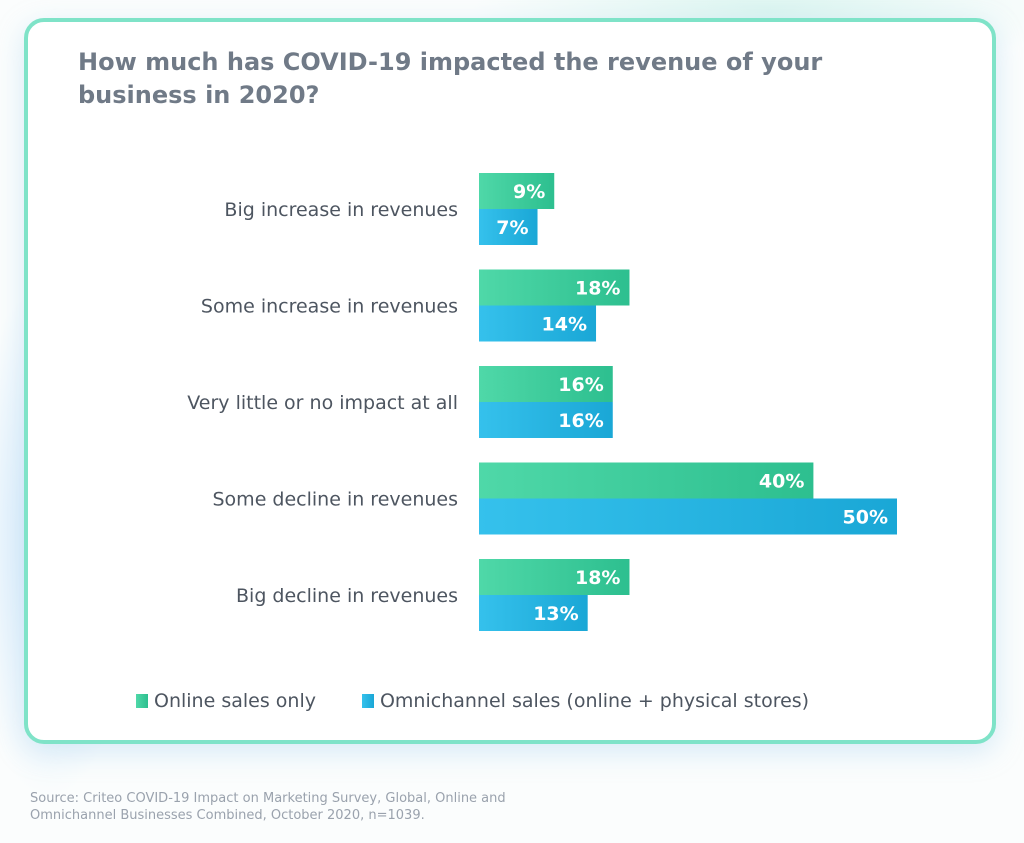 This screenshot has height=843, width=1024. What do you see at coordinates (688, 516) in the screenshot?
I see `bar-omnichannel-some-decline-in-revenues` at bounding box center [688, 516].